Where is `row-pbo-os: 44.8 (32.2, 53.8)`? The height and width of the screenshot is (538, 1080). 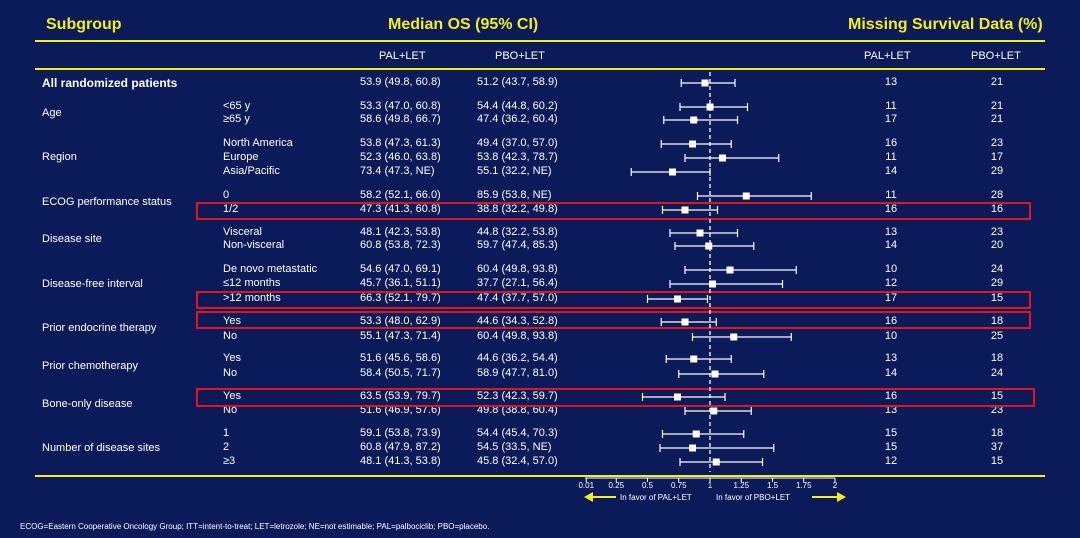 row-pbo-os: 44.8 (32.2, 53.8) is located at coordinates (517, 232).